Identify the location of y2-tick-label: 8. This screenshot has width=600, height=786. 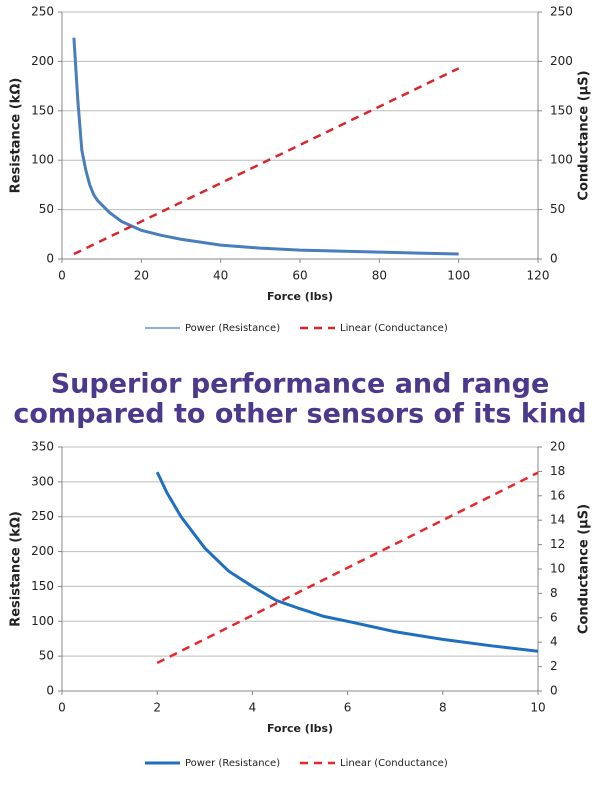
(554, 593).